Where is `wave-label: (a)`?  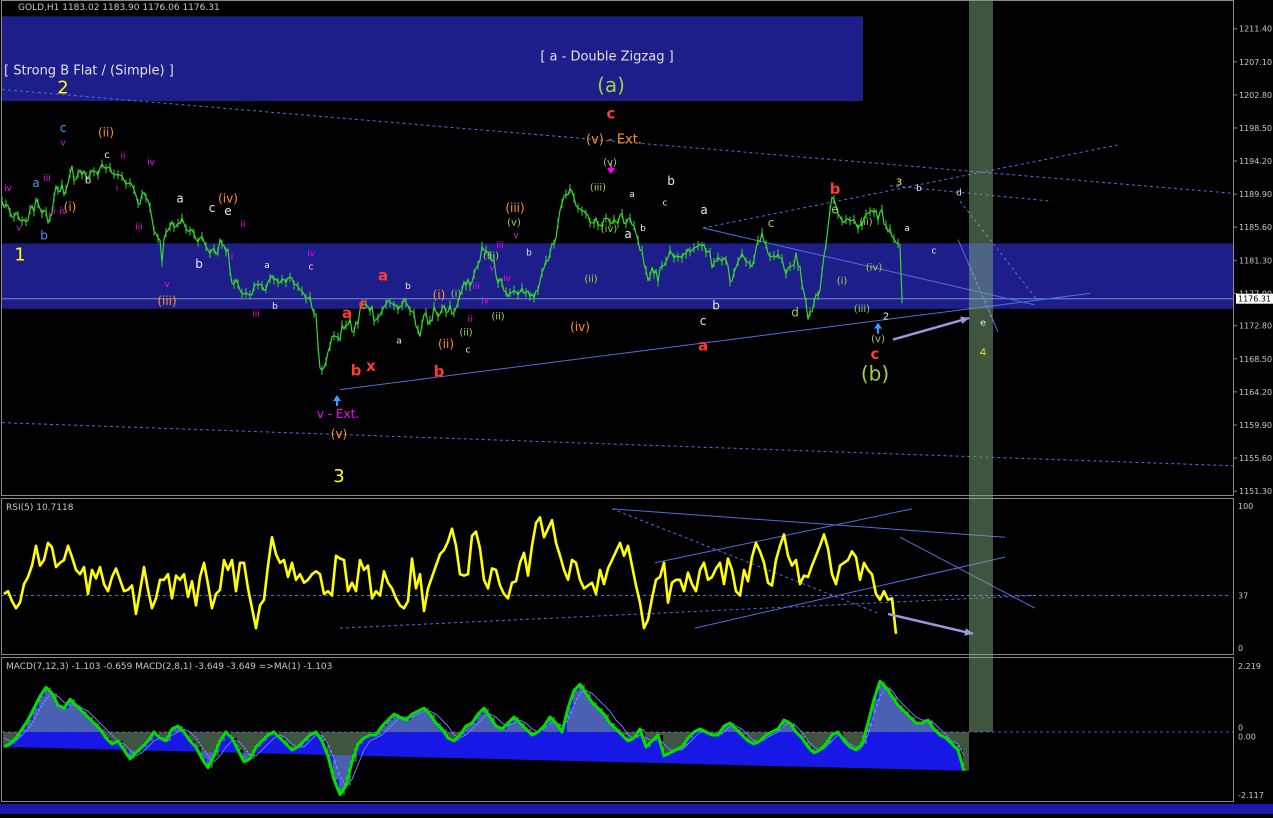 wave-label: (a) is located at coordinates (611, 85).